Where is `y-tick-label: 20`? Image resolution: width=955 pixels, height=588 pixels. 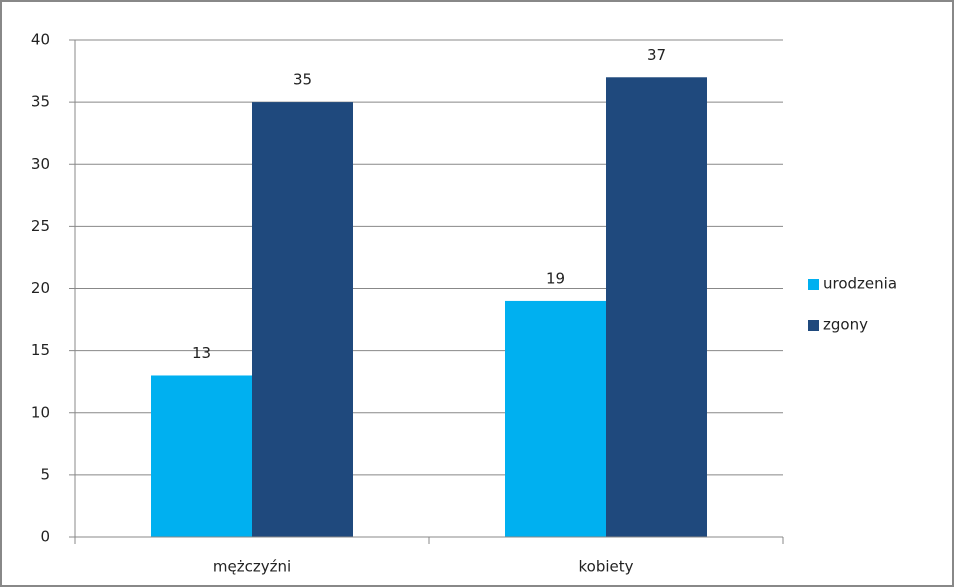 y-tick-label: 20 is located at coordinates (40, 288).